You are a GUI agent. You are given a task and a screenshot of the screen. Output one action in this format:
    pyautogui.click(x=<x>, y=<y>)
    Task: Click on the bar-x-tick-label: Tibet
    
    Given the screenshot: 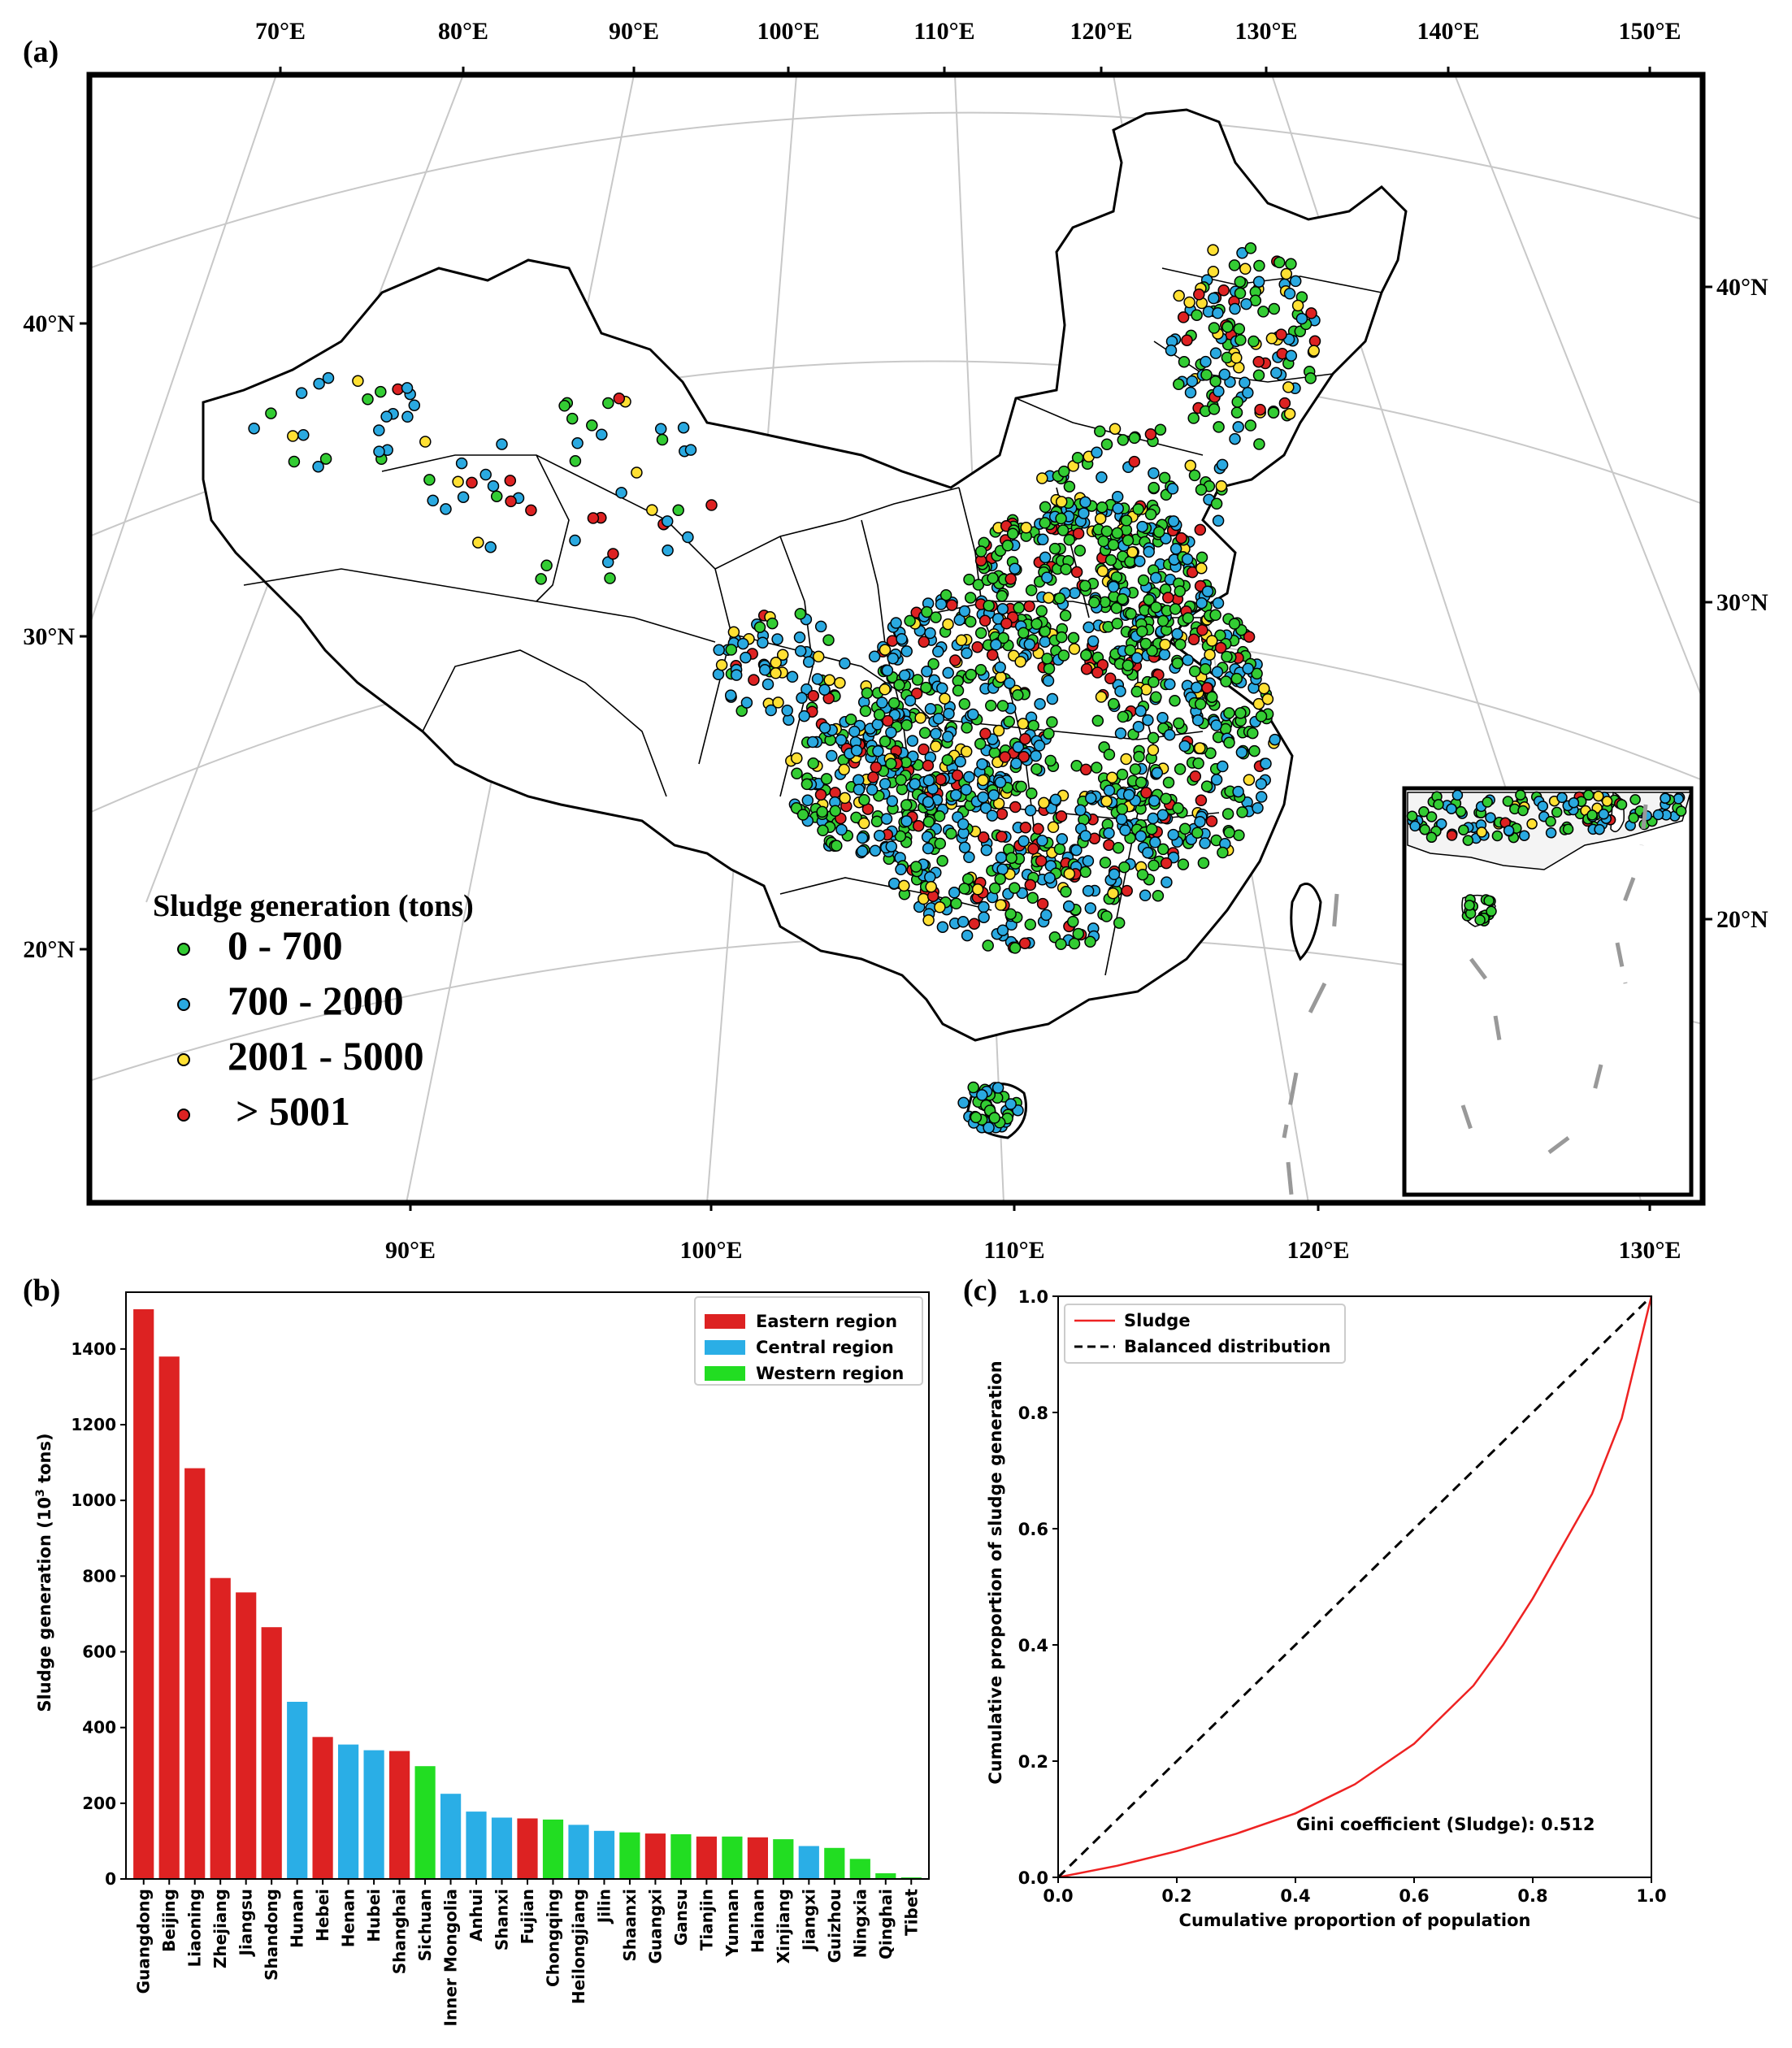 What is the action you would take?
    pyautogui.click(x=911, y=1912)
    